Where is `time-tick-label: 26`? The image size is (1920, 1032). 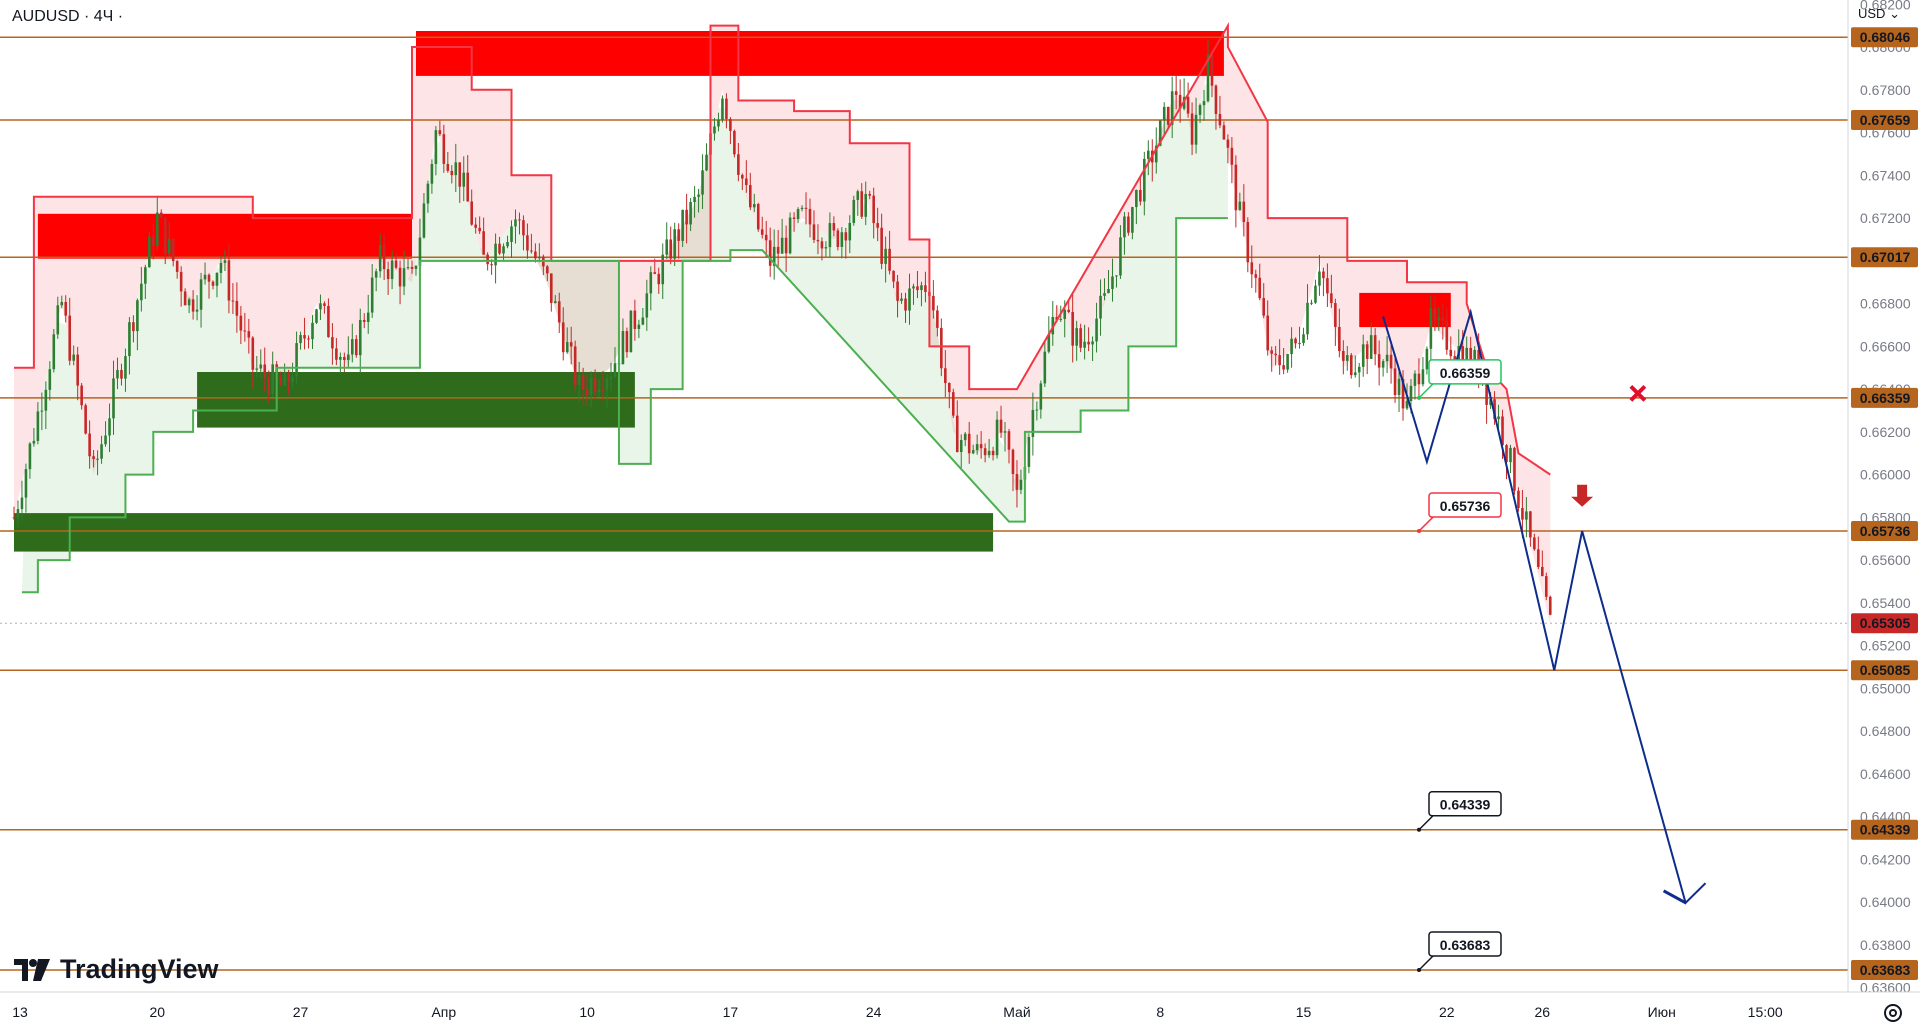
time-tick-label: 26 is located at coordinates (1543, 1012).